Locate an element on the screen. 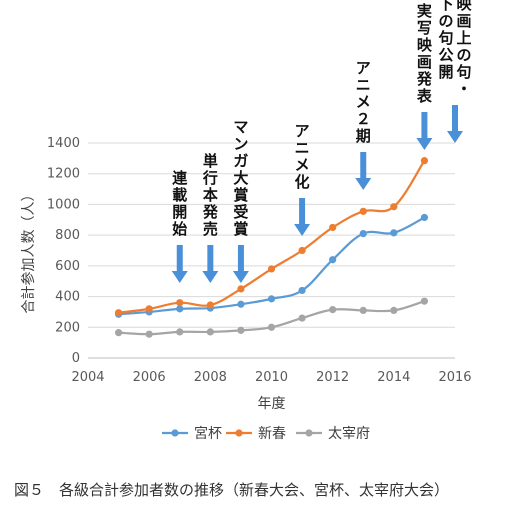 The width and height of the screenshot is (525, 506). annotation-char: の is located at coordinates (445, 21).